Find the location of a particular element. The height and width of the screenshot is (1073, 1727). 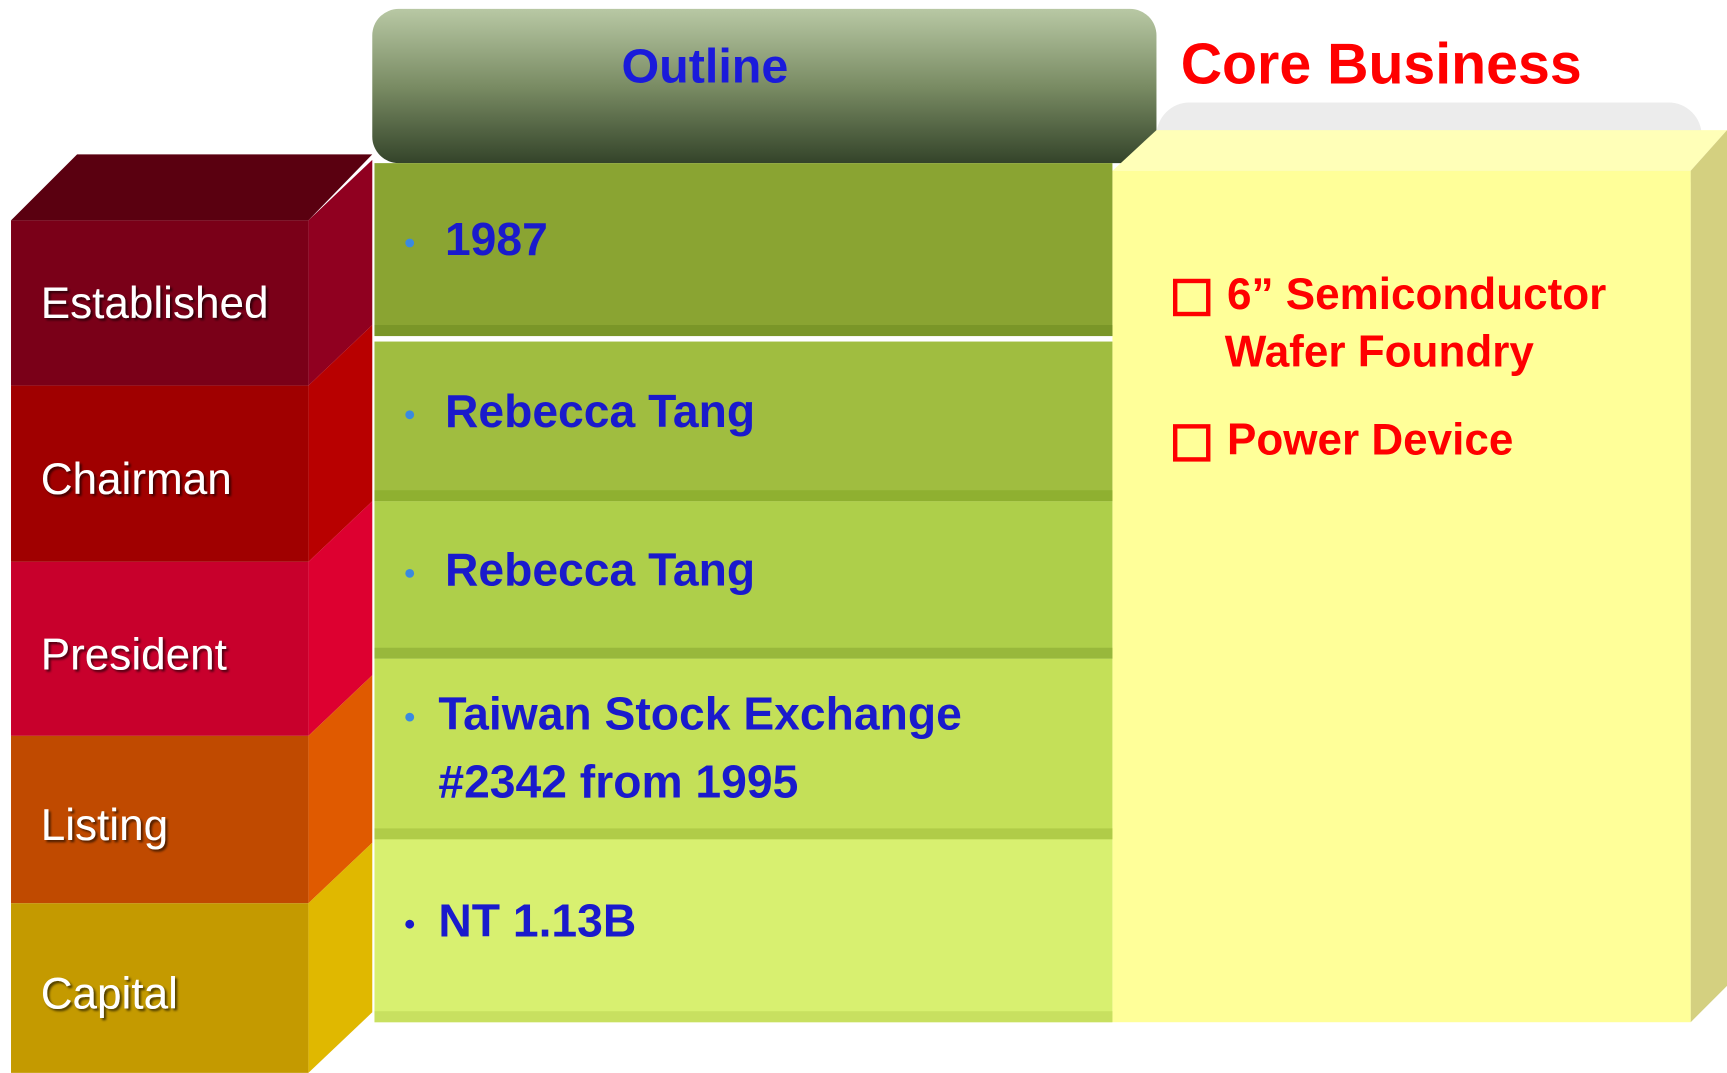

outline-header is located at coordinates (764, 86).